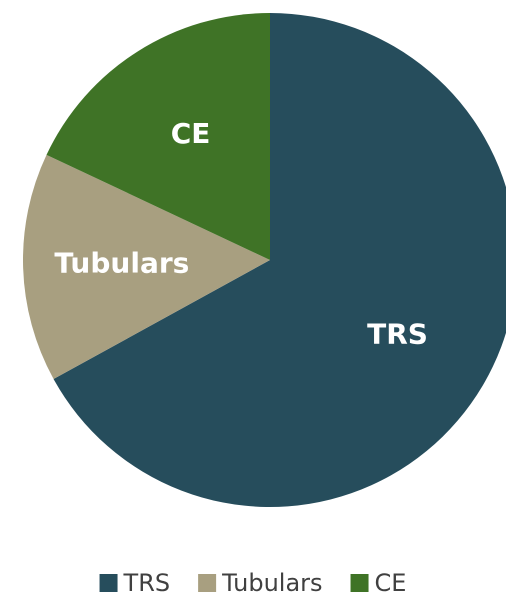 This screenshot has height=597, width=506. Describe the element at coordinates (191, 133) in the screenshot. I see `slice-label: CE` at that location.